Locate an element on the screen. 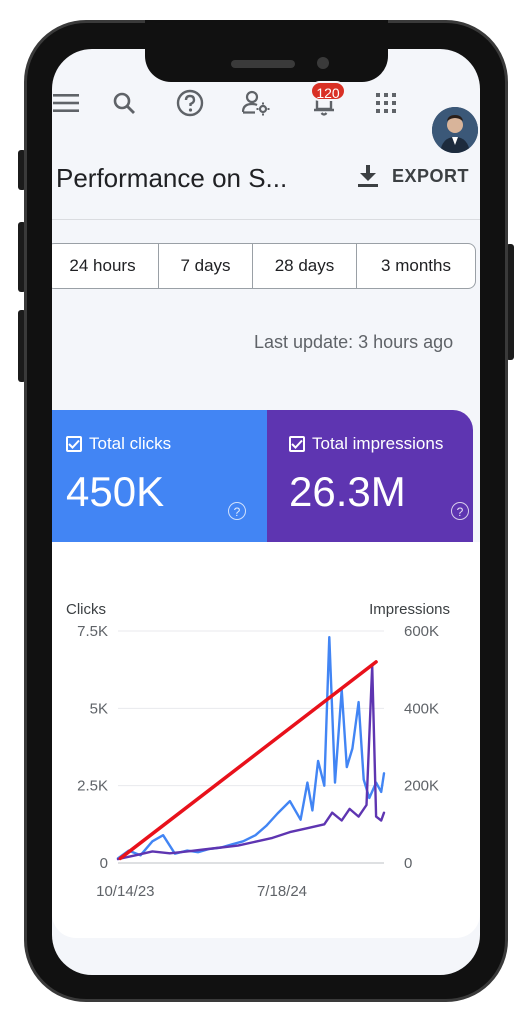 This screenshot has width=532, height=1024. right-tick-label: 600K is located at coordinates (421, 631).